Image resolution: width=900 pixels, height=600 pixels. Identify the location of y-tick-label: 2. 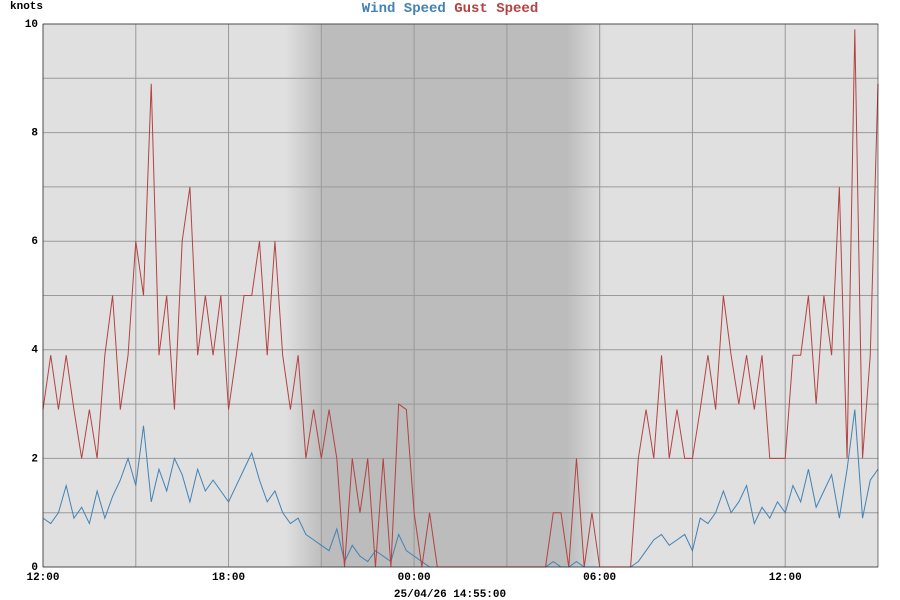
(34, 459).